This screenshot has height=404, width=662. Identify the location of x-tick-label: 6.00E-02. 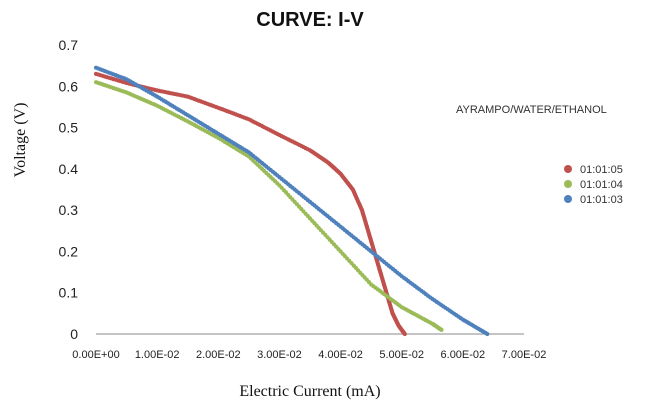
(463, 355).